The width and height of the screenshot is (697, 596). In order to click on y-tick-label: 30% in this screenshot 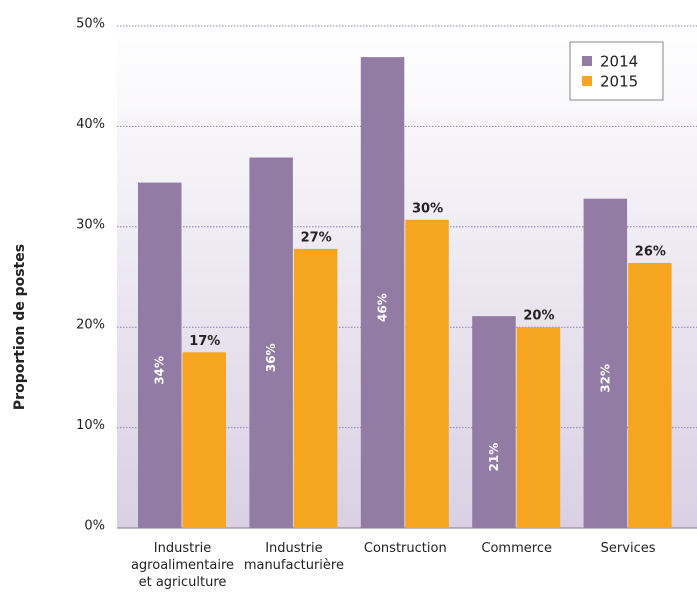, I will do `click(90, 224)`.